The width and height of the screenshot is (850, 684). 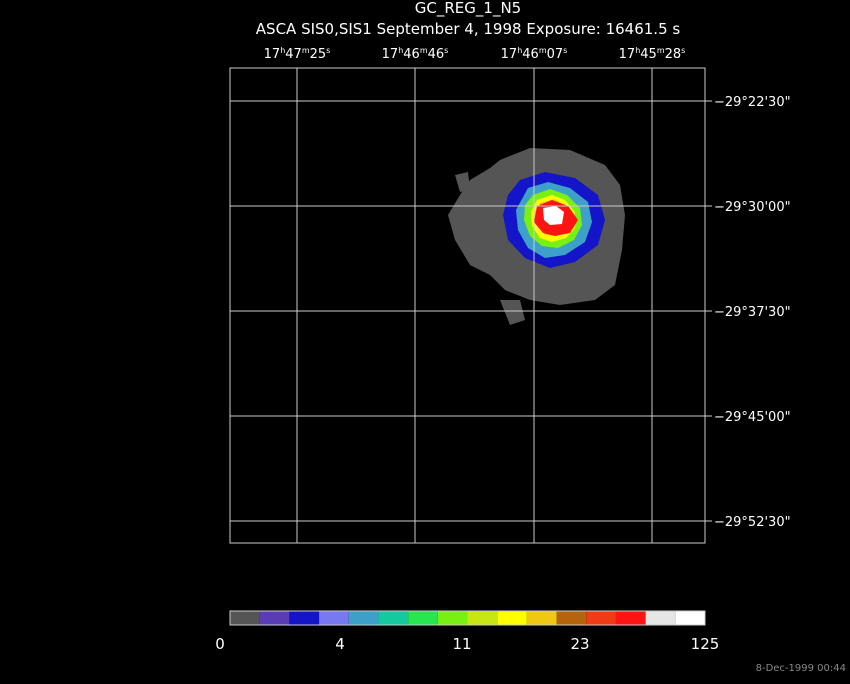 What do you see at coordinates (579, 644) in the screenshot?
I see `colorbar-label: 23` at bounding box center [579, 644].